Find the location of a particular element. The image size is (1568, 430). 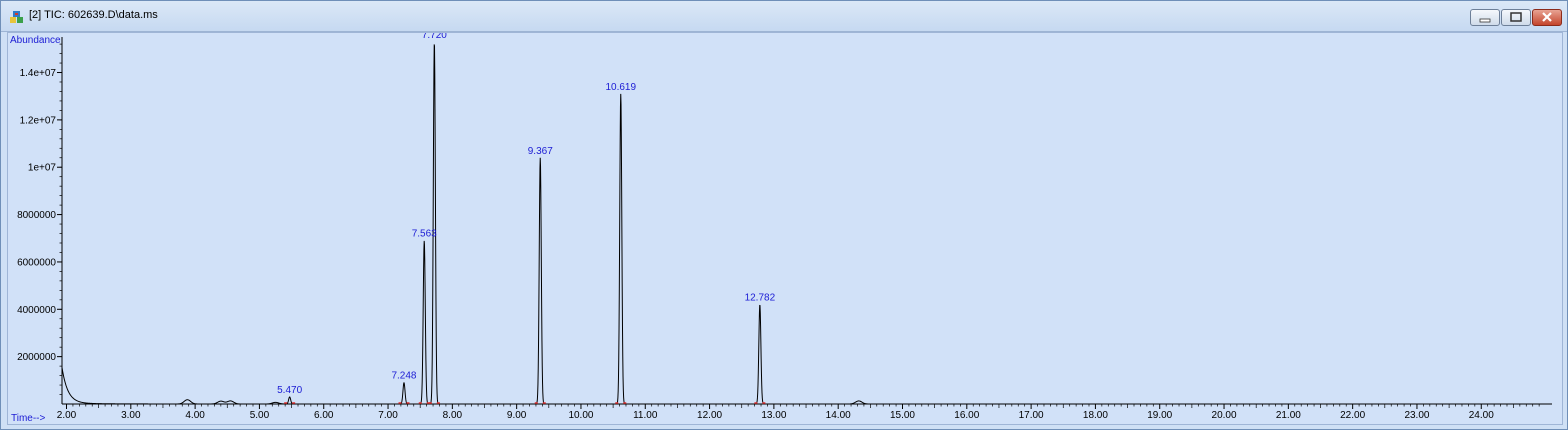

x-tick-label: 3.00 is located at coordinates (131, 415).